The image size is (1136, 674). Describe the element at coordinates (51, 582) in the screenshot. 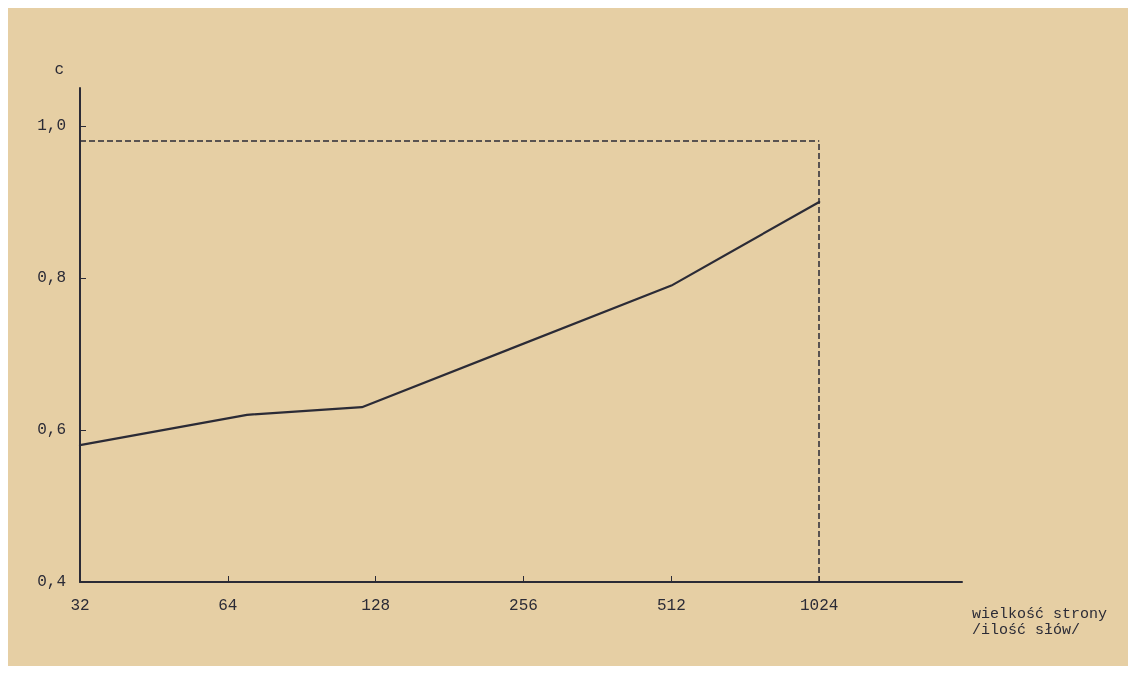

I see `y-tick-label: 0,4` at that location.